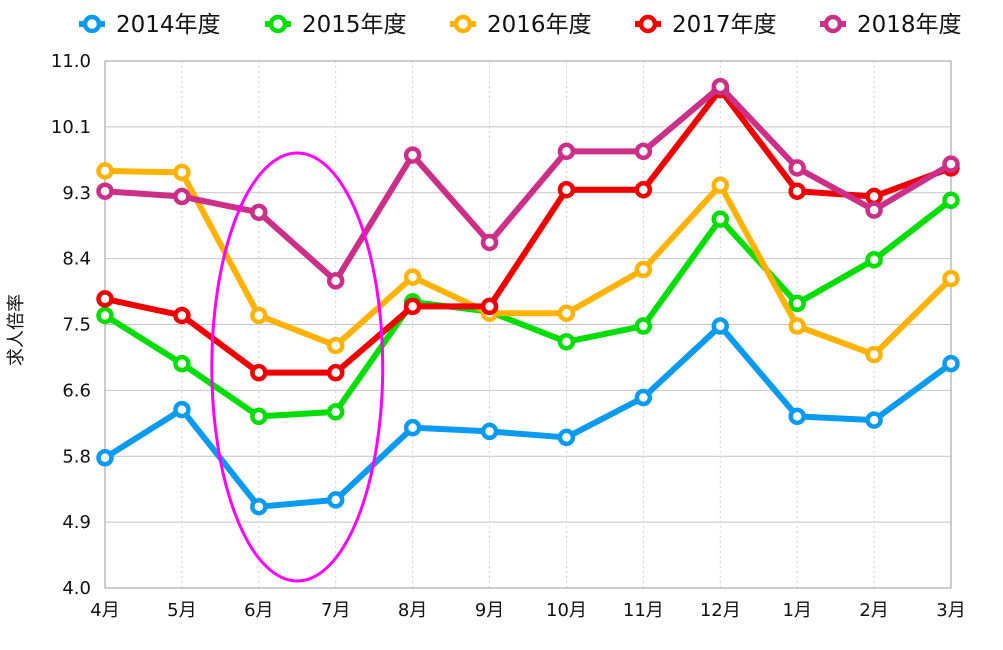 This screenshot has width=1003, height=650. Describe the element at coordinates (76, 193) in the screenshot. I see `y-tick-label: 9.3` at that location.